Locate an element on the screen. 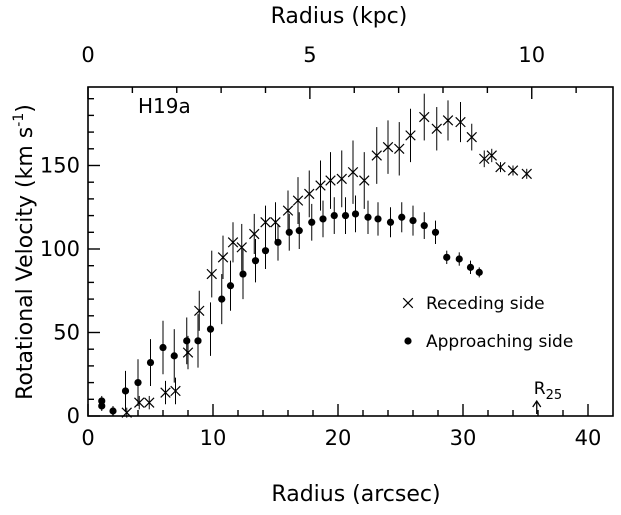 This screenshot has width=621, height=515. x-axis-label: Radius (arcsec) is located at coordinates (355, 494).